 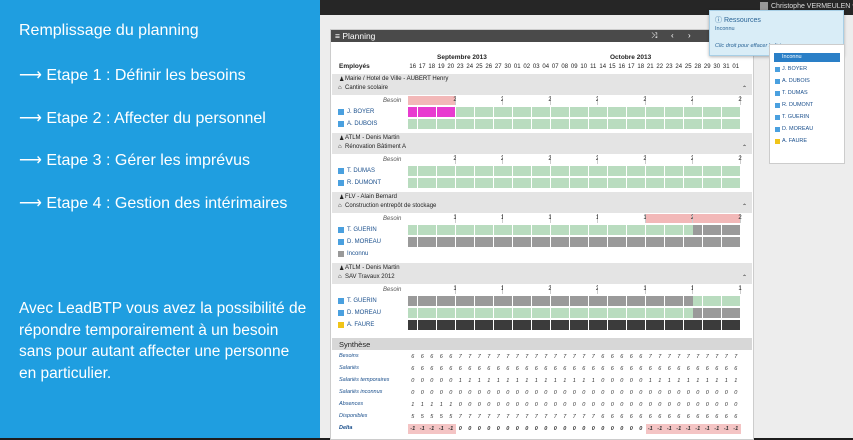 What do you see at coordinates (364, 183) in the screenshot?
I see `employee-name: R. DUMONT` at bounding box center [364, 183].